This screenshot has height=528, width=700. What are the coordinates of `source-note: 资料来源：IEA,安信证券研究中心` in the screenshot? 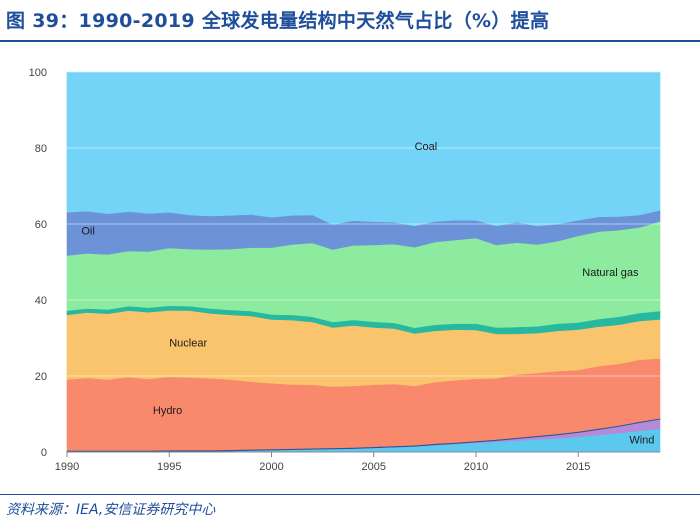 It's located at (111, 510).